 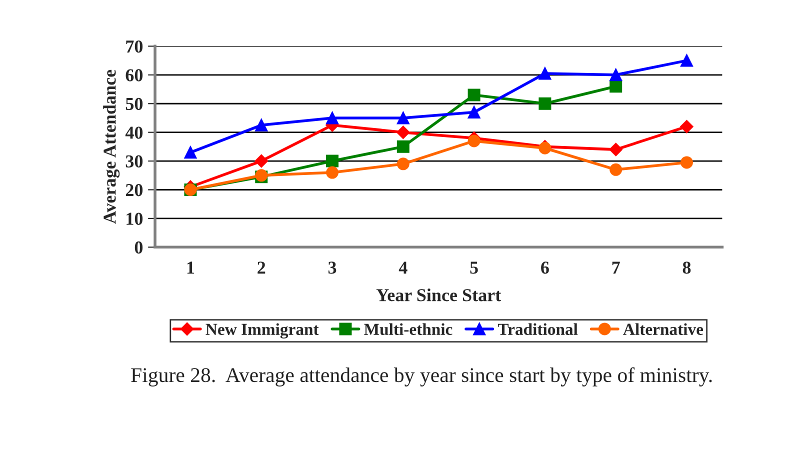 What do you see at coordinates (134, 161) in the screenshot?
I see `y-tick-label: 30` at bounding box center [134, 161].